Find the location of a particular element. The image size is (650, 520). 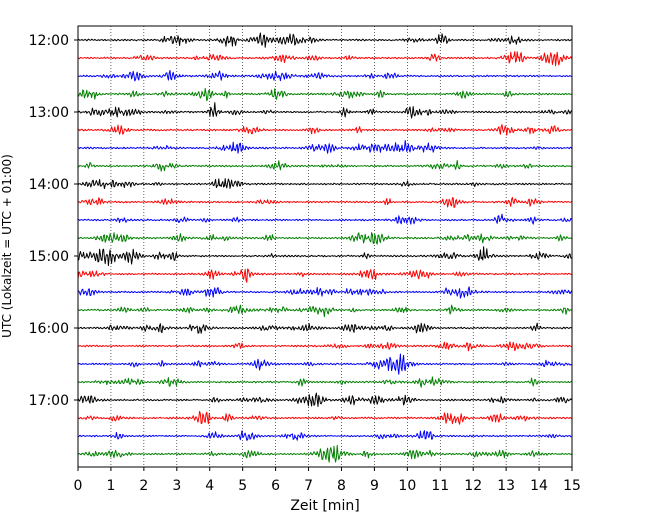

x-tick-label: 13 is located at coordinates (506, 486).